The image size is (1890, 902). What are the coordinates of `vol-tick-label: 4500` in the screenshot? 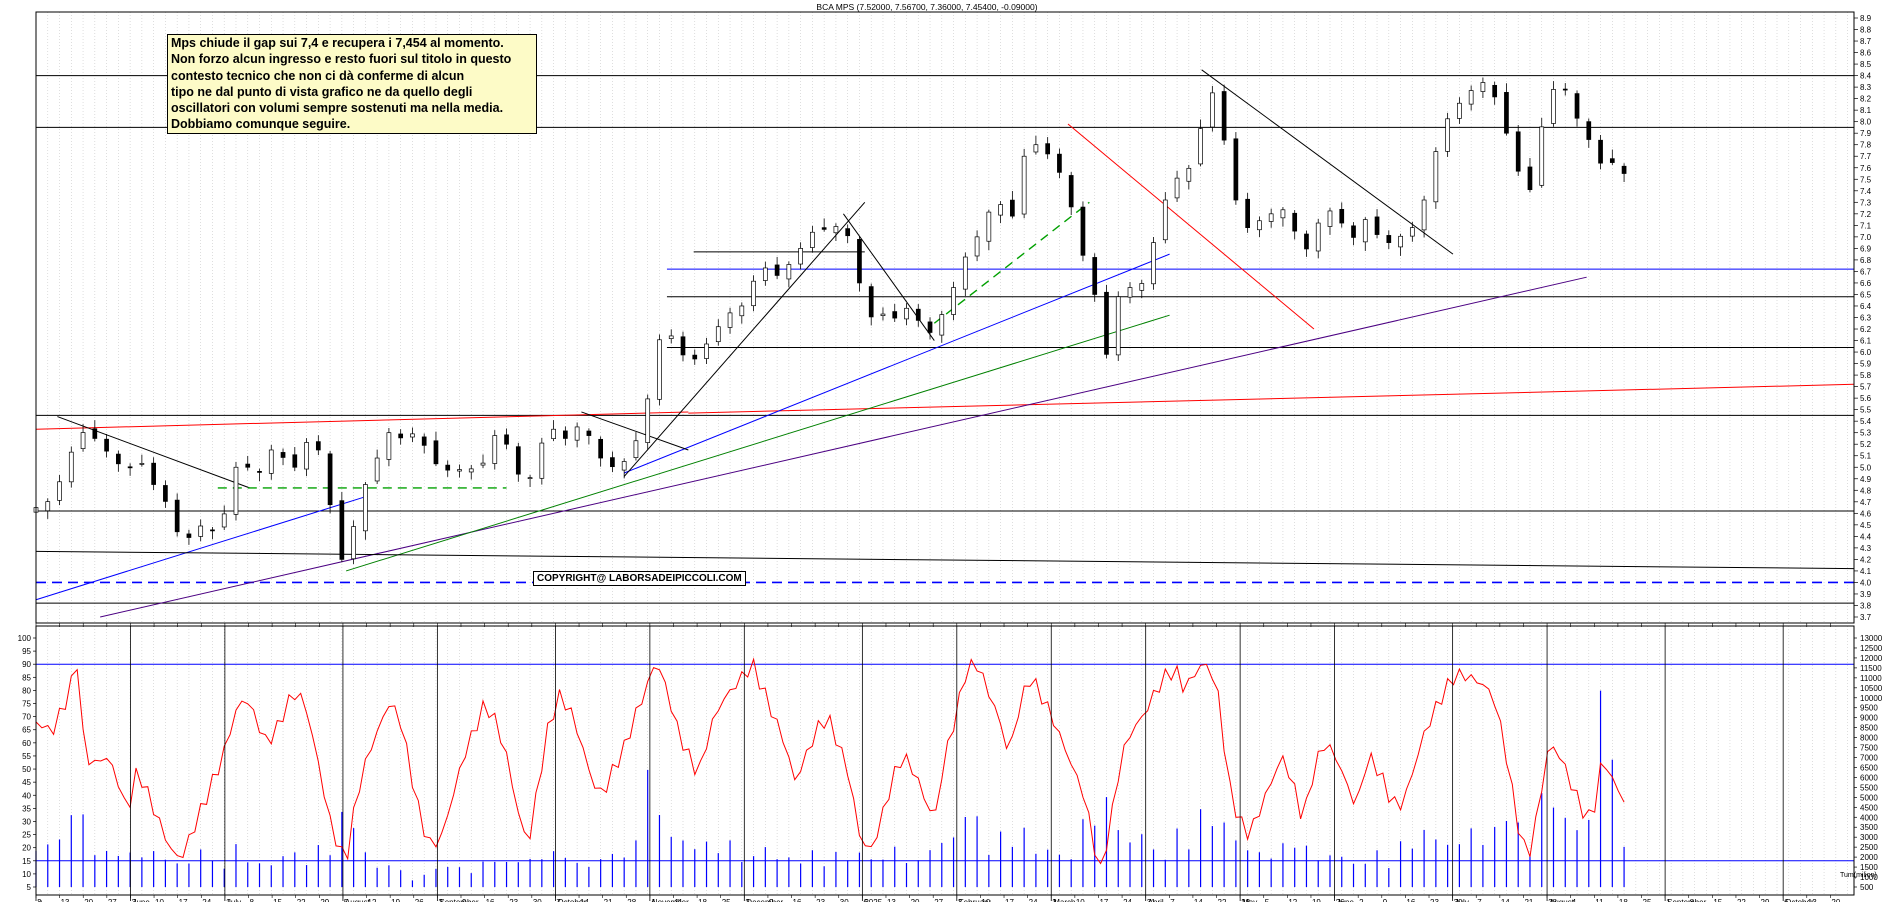 It's located at (1869, 807).